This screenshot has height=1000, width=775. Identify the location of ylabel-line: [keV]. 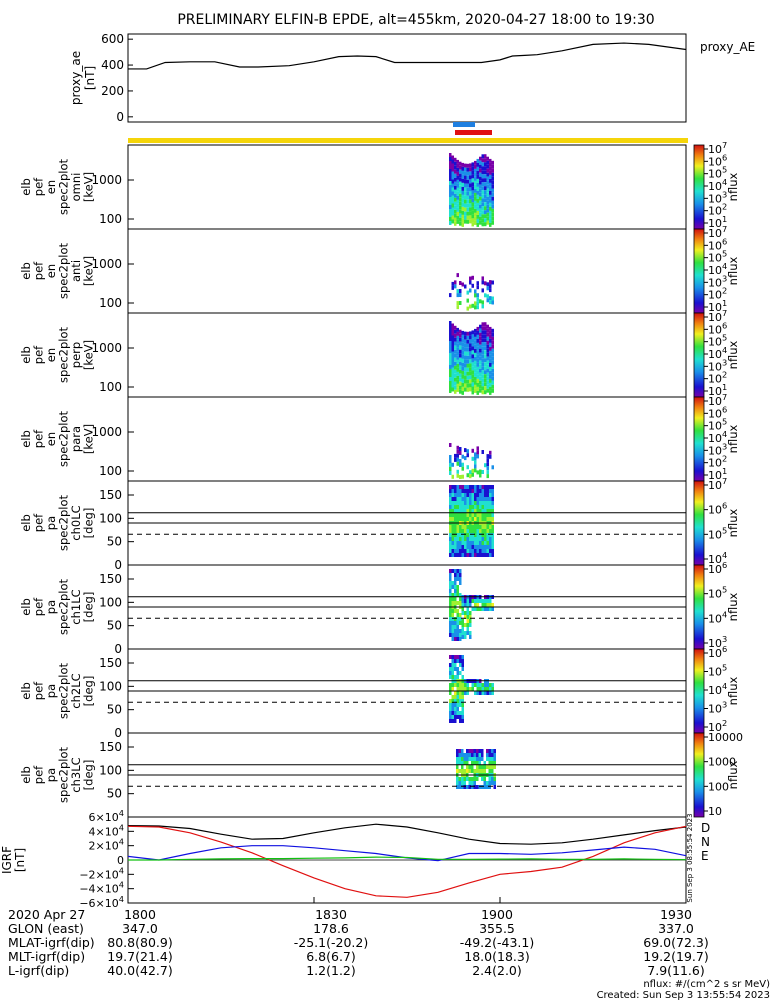
(89, 271).